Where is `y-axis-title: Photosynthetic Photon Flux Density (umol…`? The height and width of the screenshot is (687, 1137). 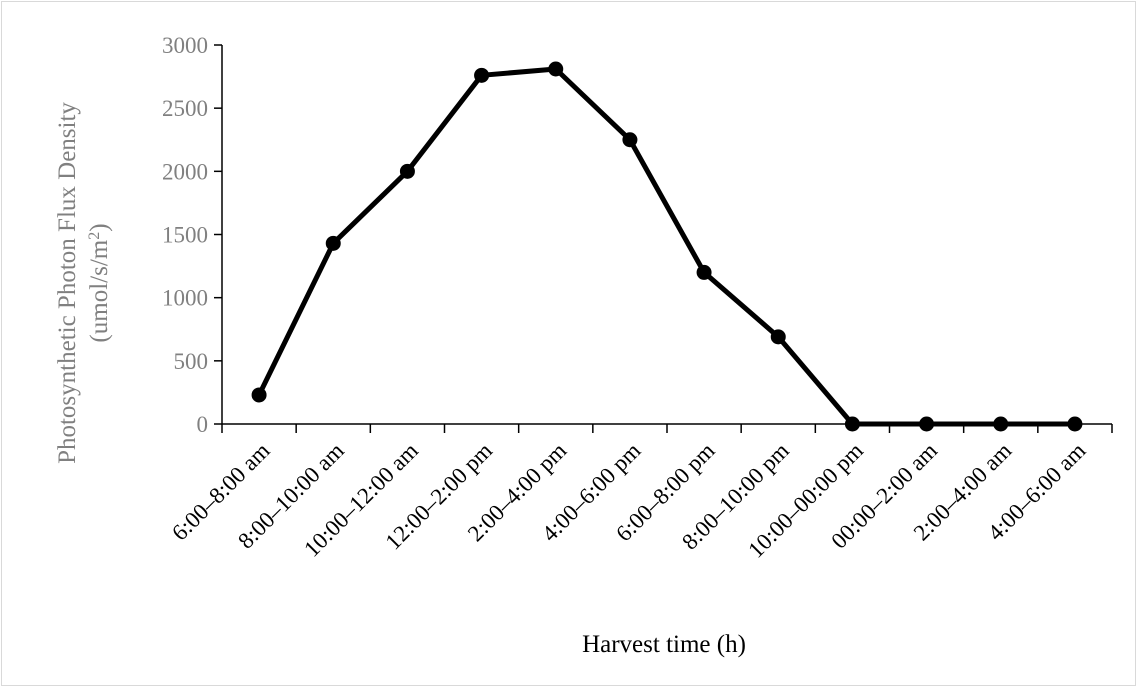 y-axis-title: Photosynthetic Photon Flux Density (umol… is located at coordinates (83, 283).